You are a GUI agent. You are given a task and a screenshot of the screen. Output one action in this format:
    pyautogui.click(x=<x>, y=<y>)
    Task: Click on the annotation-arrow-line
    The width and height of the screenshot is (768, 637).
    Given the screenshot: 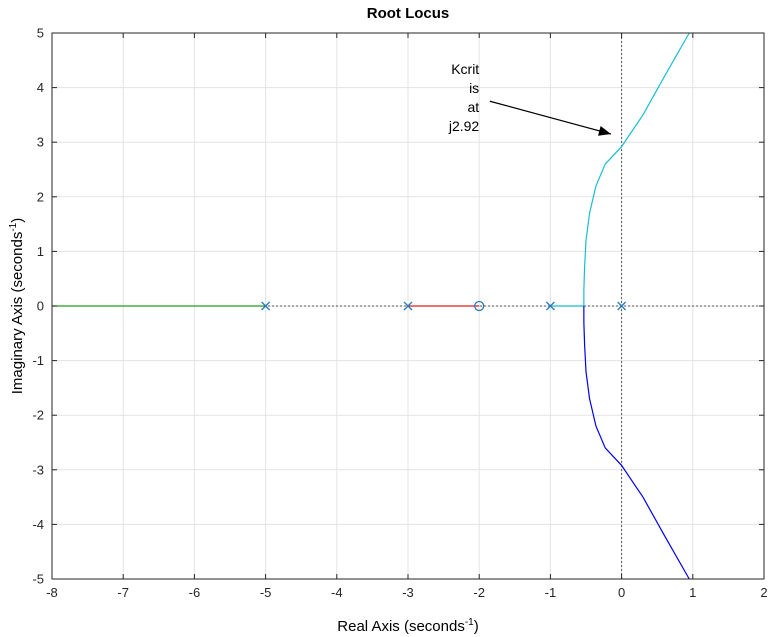 What is the action you would take?
    pyautogui.click(x=550, y=117)
    